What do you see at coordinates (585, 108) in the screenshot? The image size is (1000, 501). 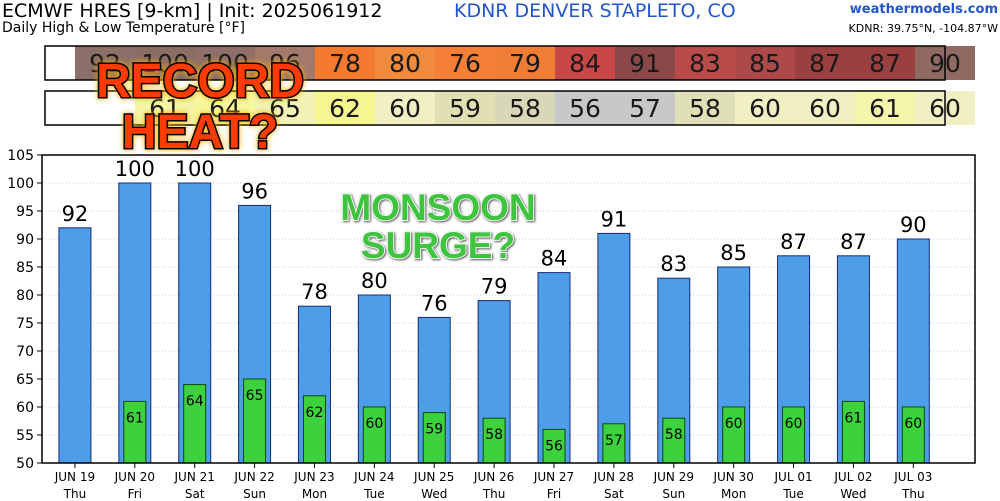 I see `low-strip-value: 56` at bounding box center [585, 108].